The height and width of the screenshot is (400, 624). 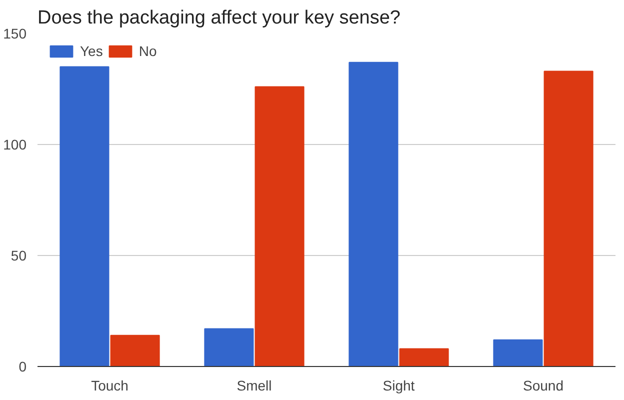 I want to click on y-tick-label: 150, so click(x=15, y=34).